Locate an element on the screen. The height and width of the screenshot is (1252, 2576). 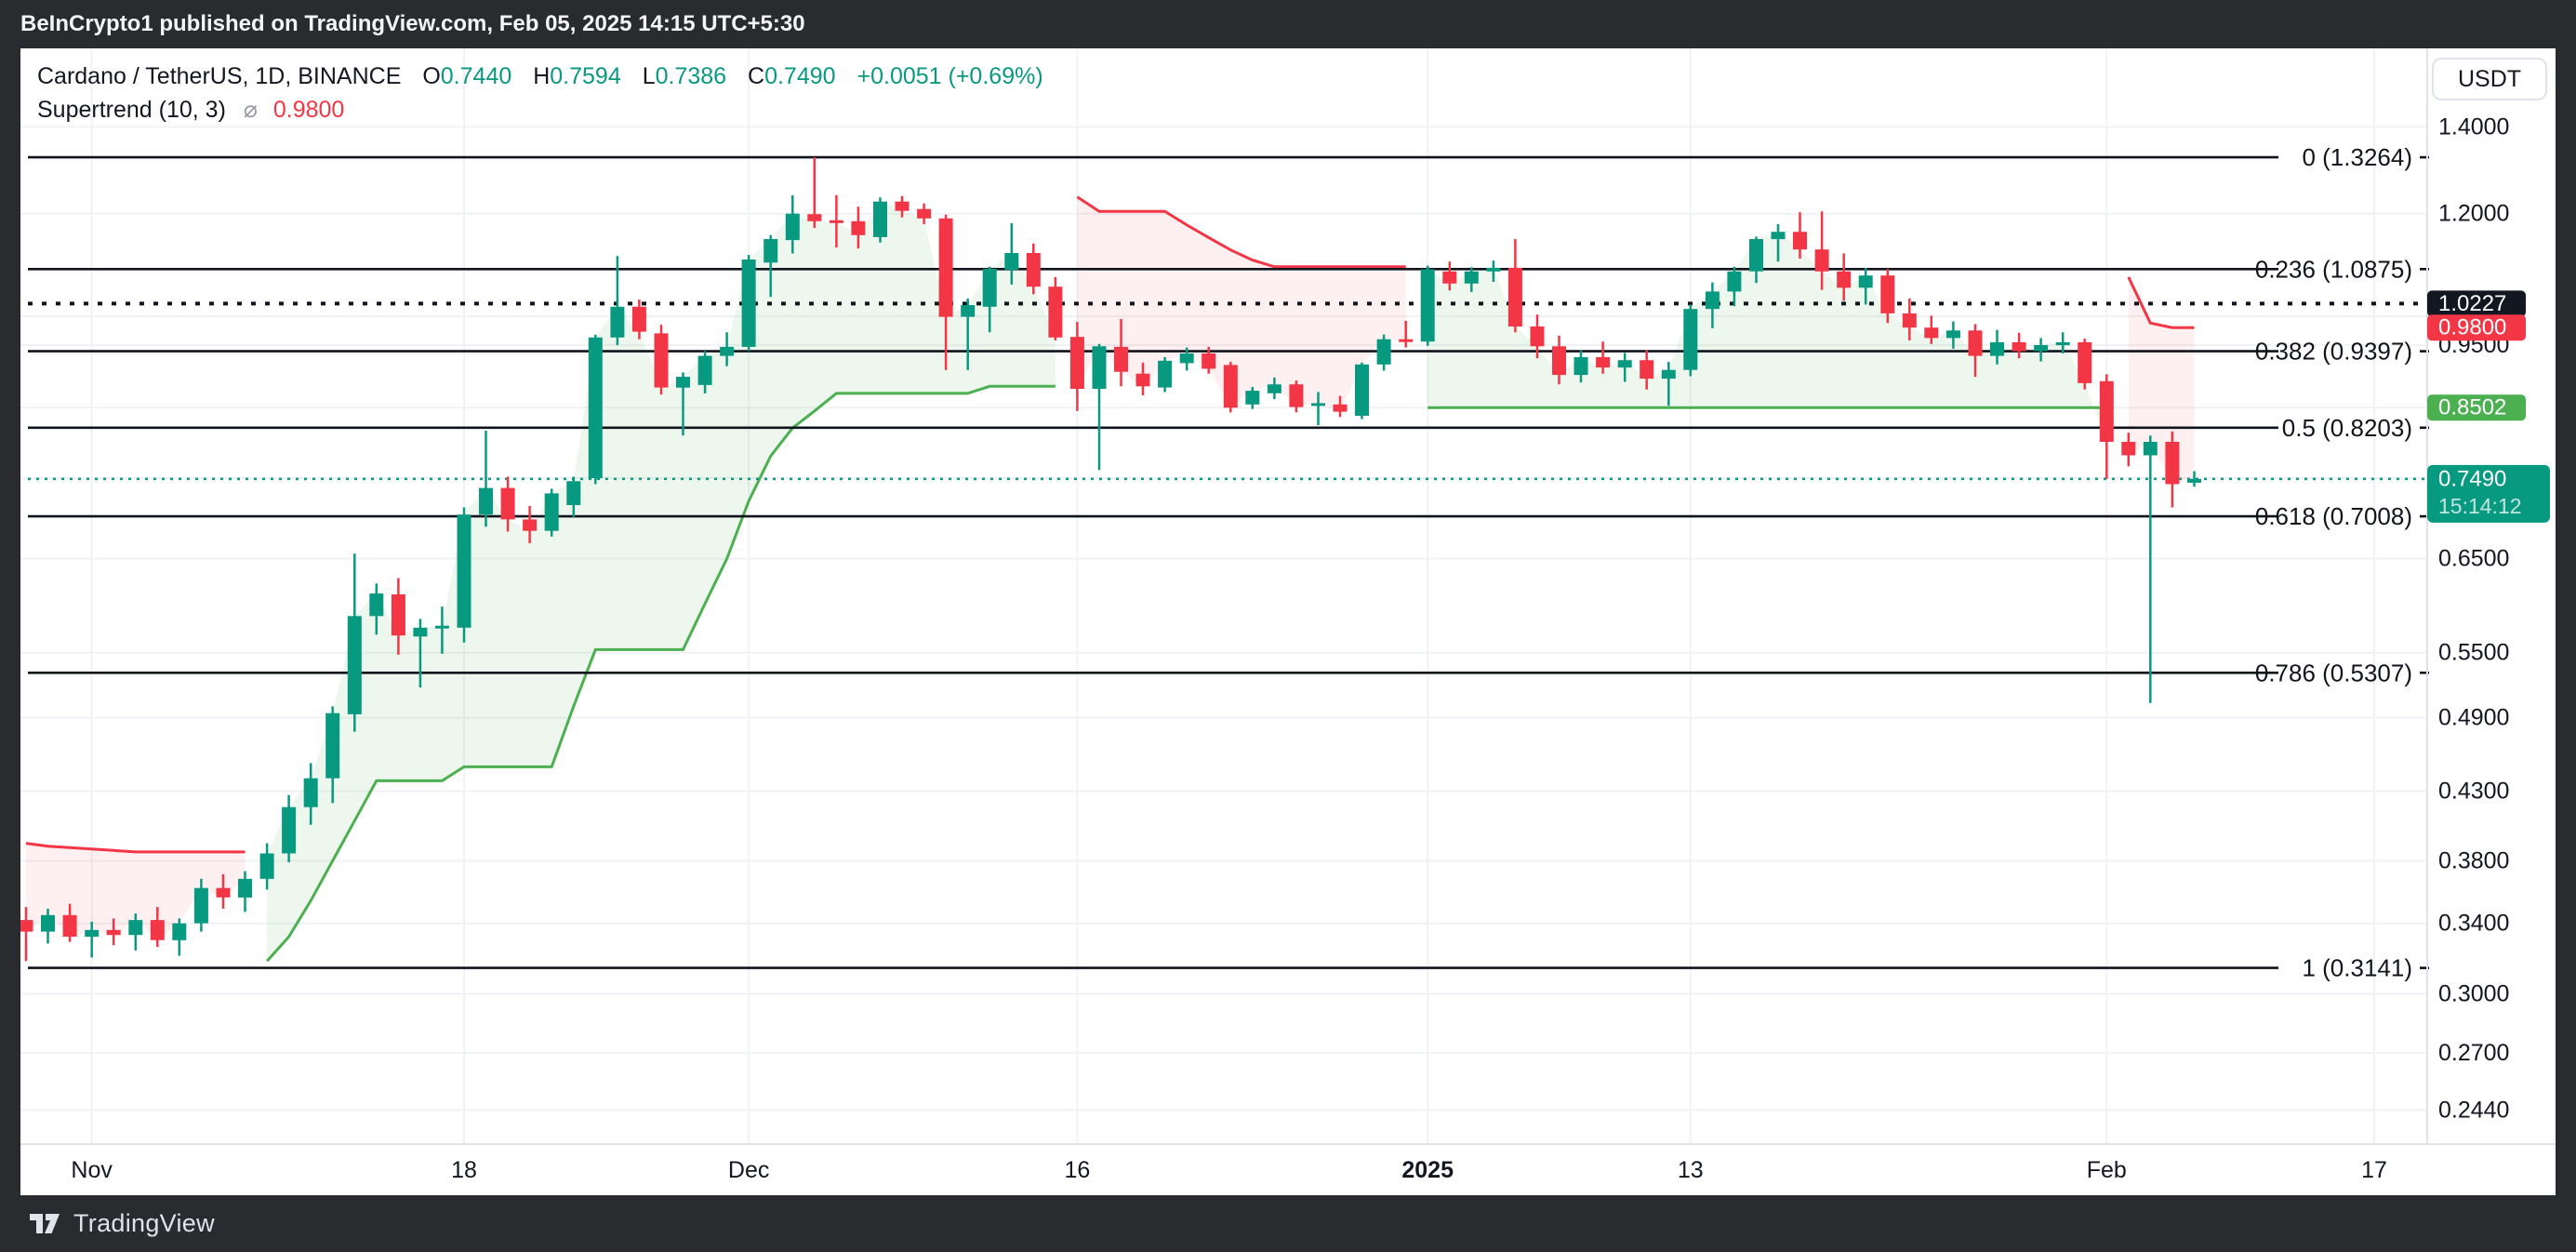
svg-text: 15:14:12 is located at coordinates (2480, 506).